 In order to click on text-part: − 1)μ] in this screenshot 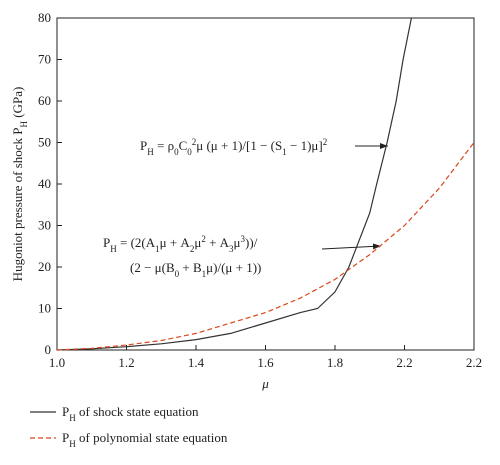, I will do `click(305, 145)`.